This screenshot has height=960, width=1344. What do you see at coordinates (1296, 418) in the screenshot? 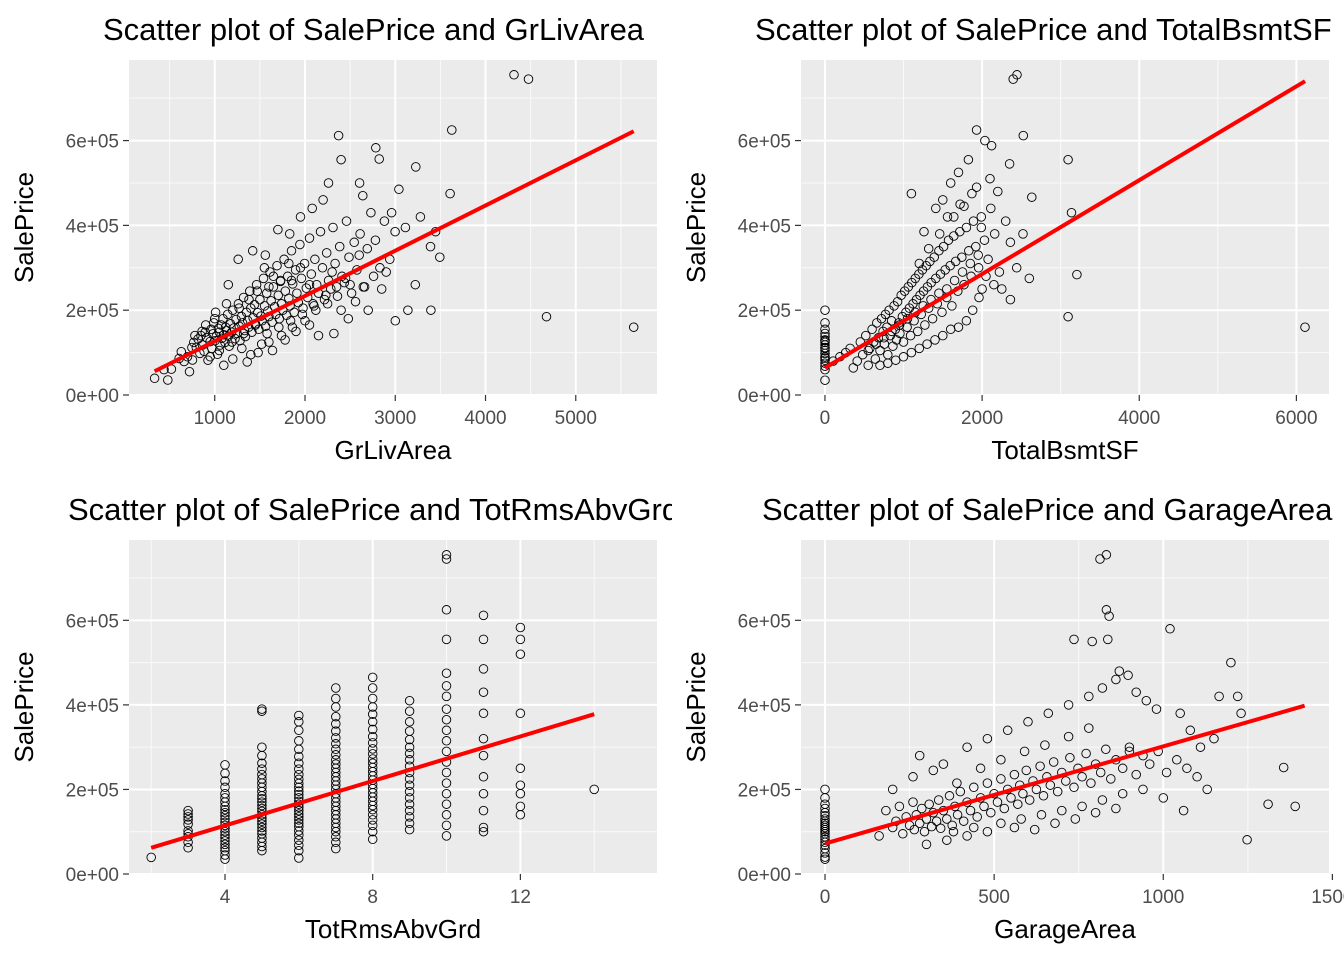
I see `x-tick-label: 6000` at bounding box center [1296, 418].